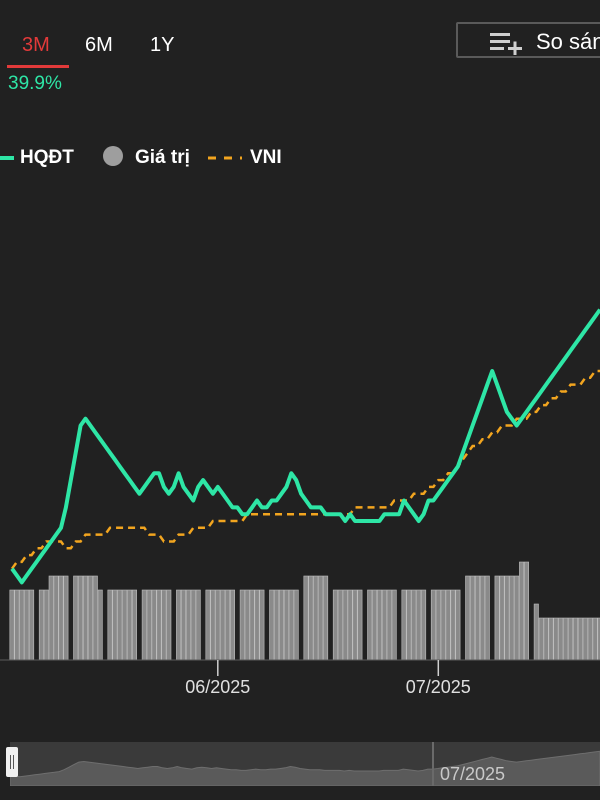  Describe the element at coordinates (217, 687) in the screenshot. I see `x-tick-label: 06/2025` at that location.